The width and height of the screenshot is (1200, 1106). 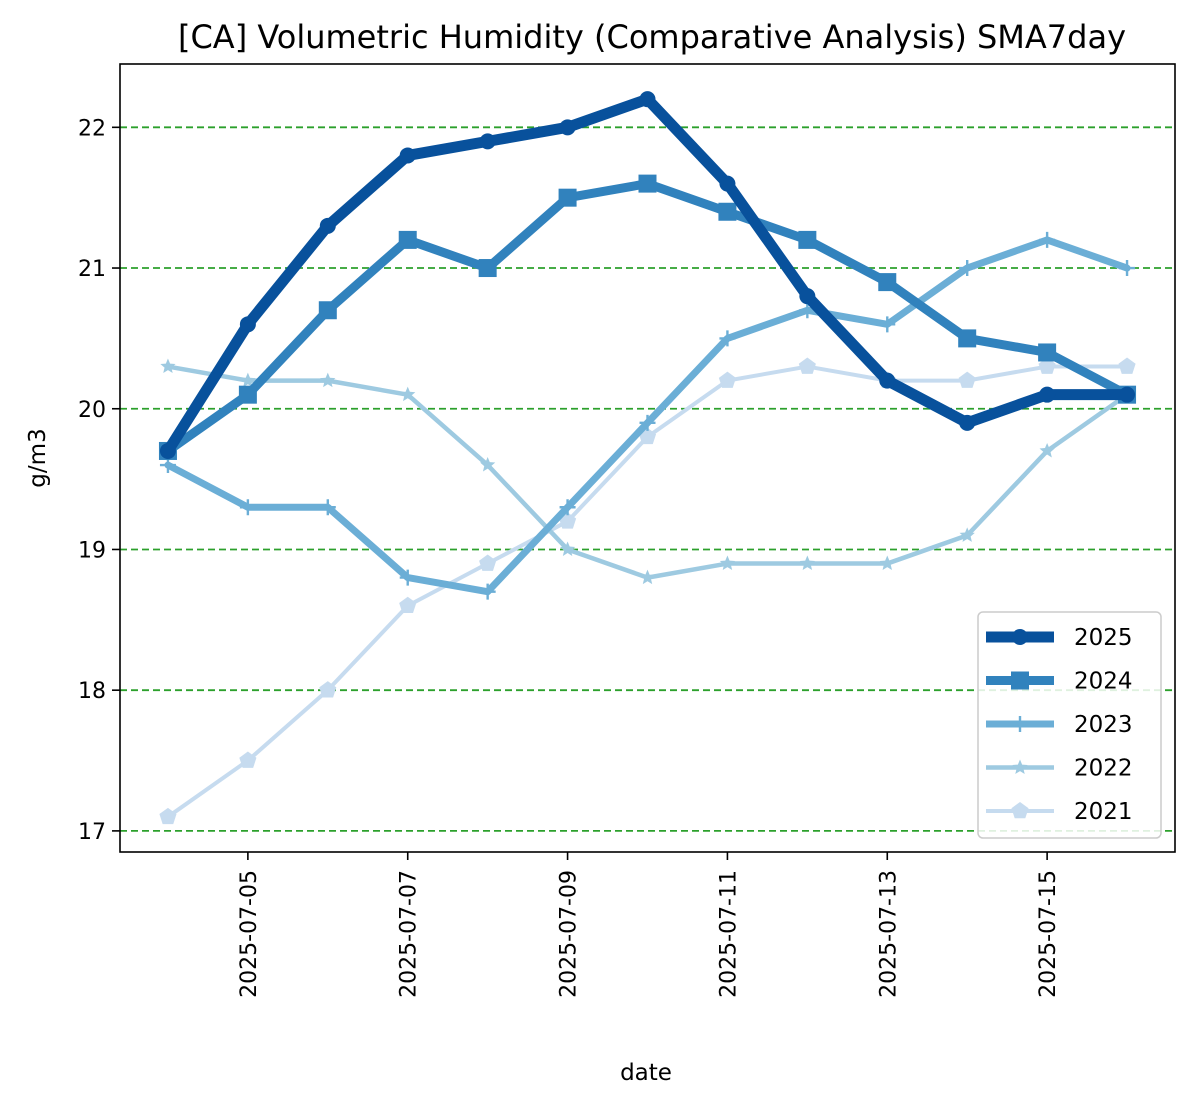 What do you see at coordinates (1103, 725) in the screenshot?
I see `legend-label: 2023` at bounding box center [1103, 725].